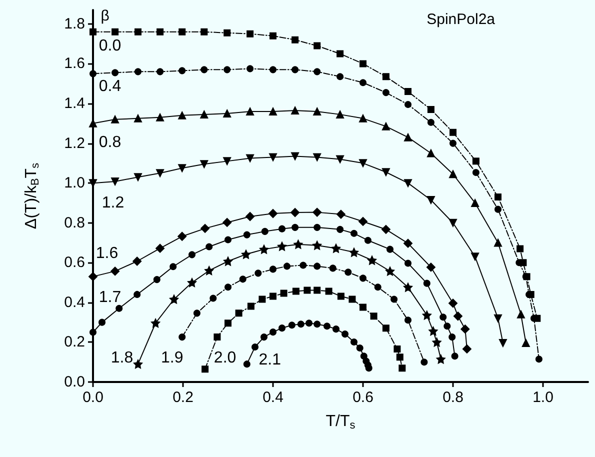 This screenshot has height=457, width=595. What do you see at coordinates (74, 302) in the screenshot?
I see `y-tick-label: 0.4` at bounding box center [74, 302].